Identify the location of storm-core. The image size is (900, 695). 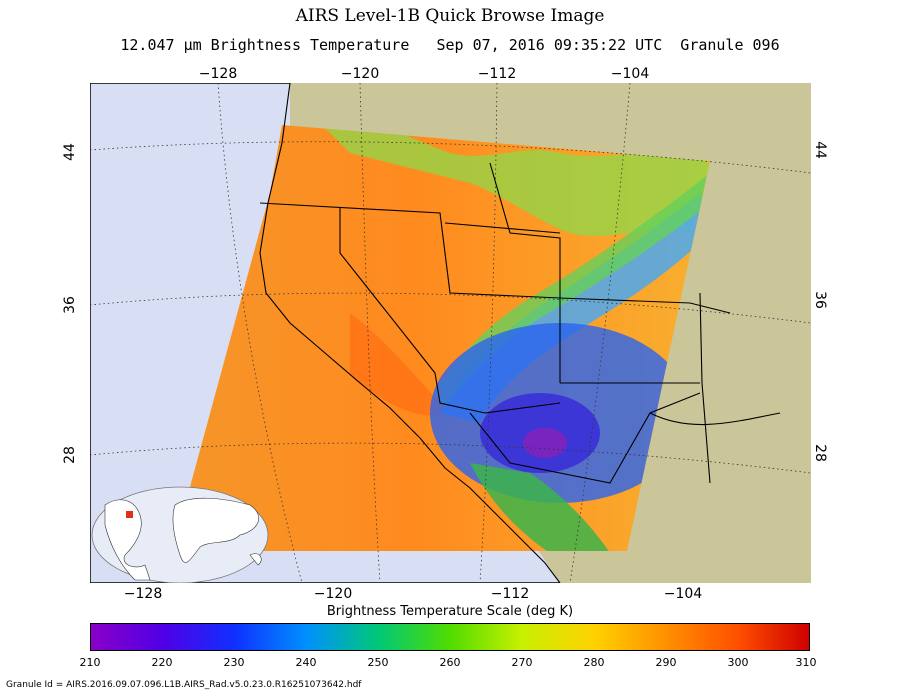
(545, 443).